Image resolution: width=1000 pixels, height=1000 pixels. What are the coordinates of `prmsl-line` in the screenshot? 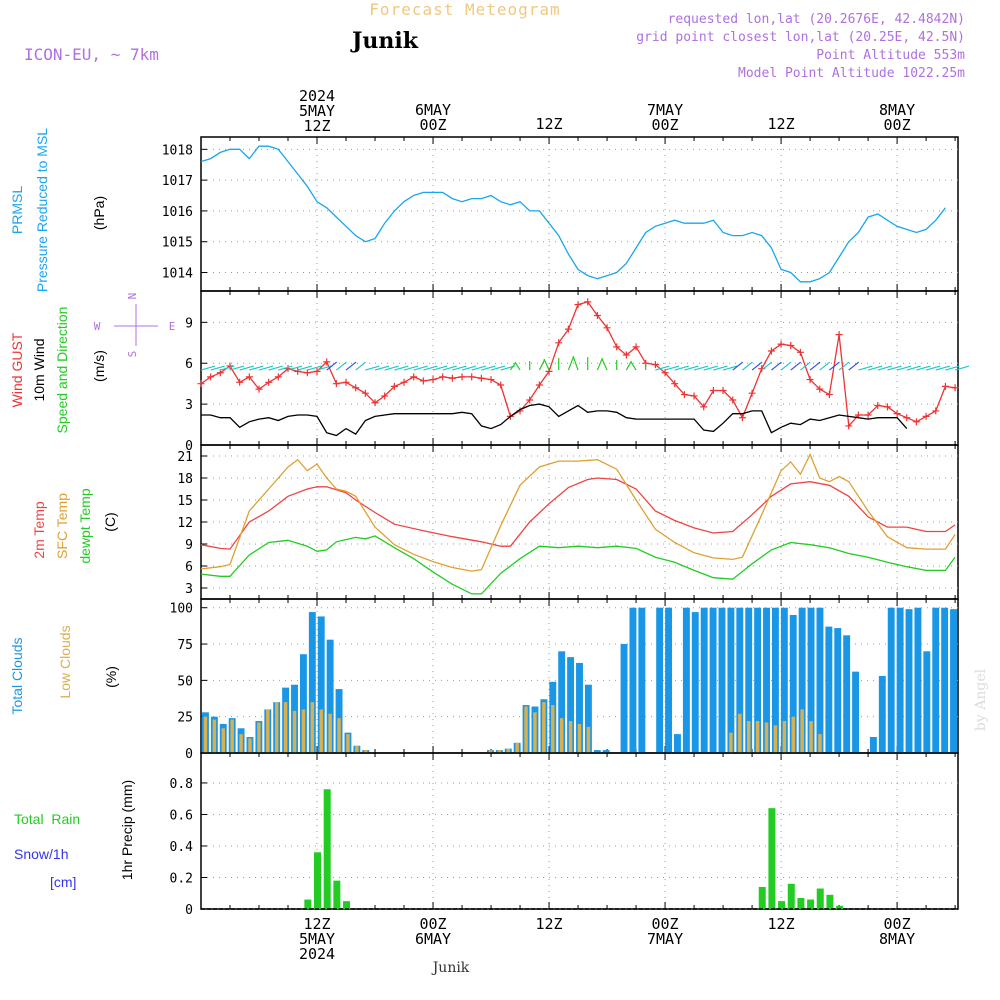 It's located at (573, 214).